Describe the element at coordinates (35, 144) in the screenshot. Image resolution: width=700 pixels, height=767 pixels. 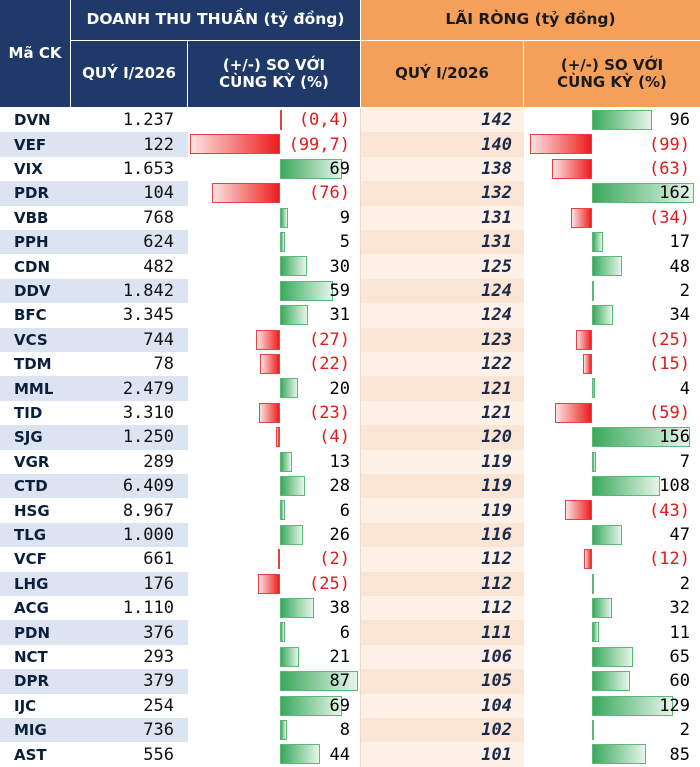
I see `stock-code-cell: VEF` at that location.